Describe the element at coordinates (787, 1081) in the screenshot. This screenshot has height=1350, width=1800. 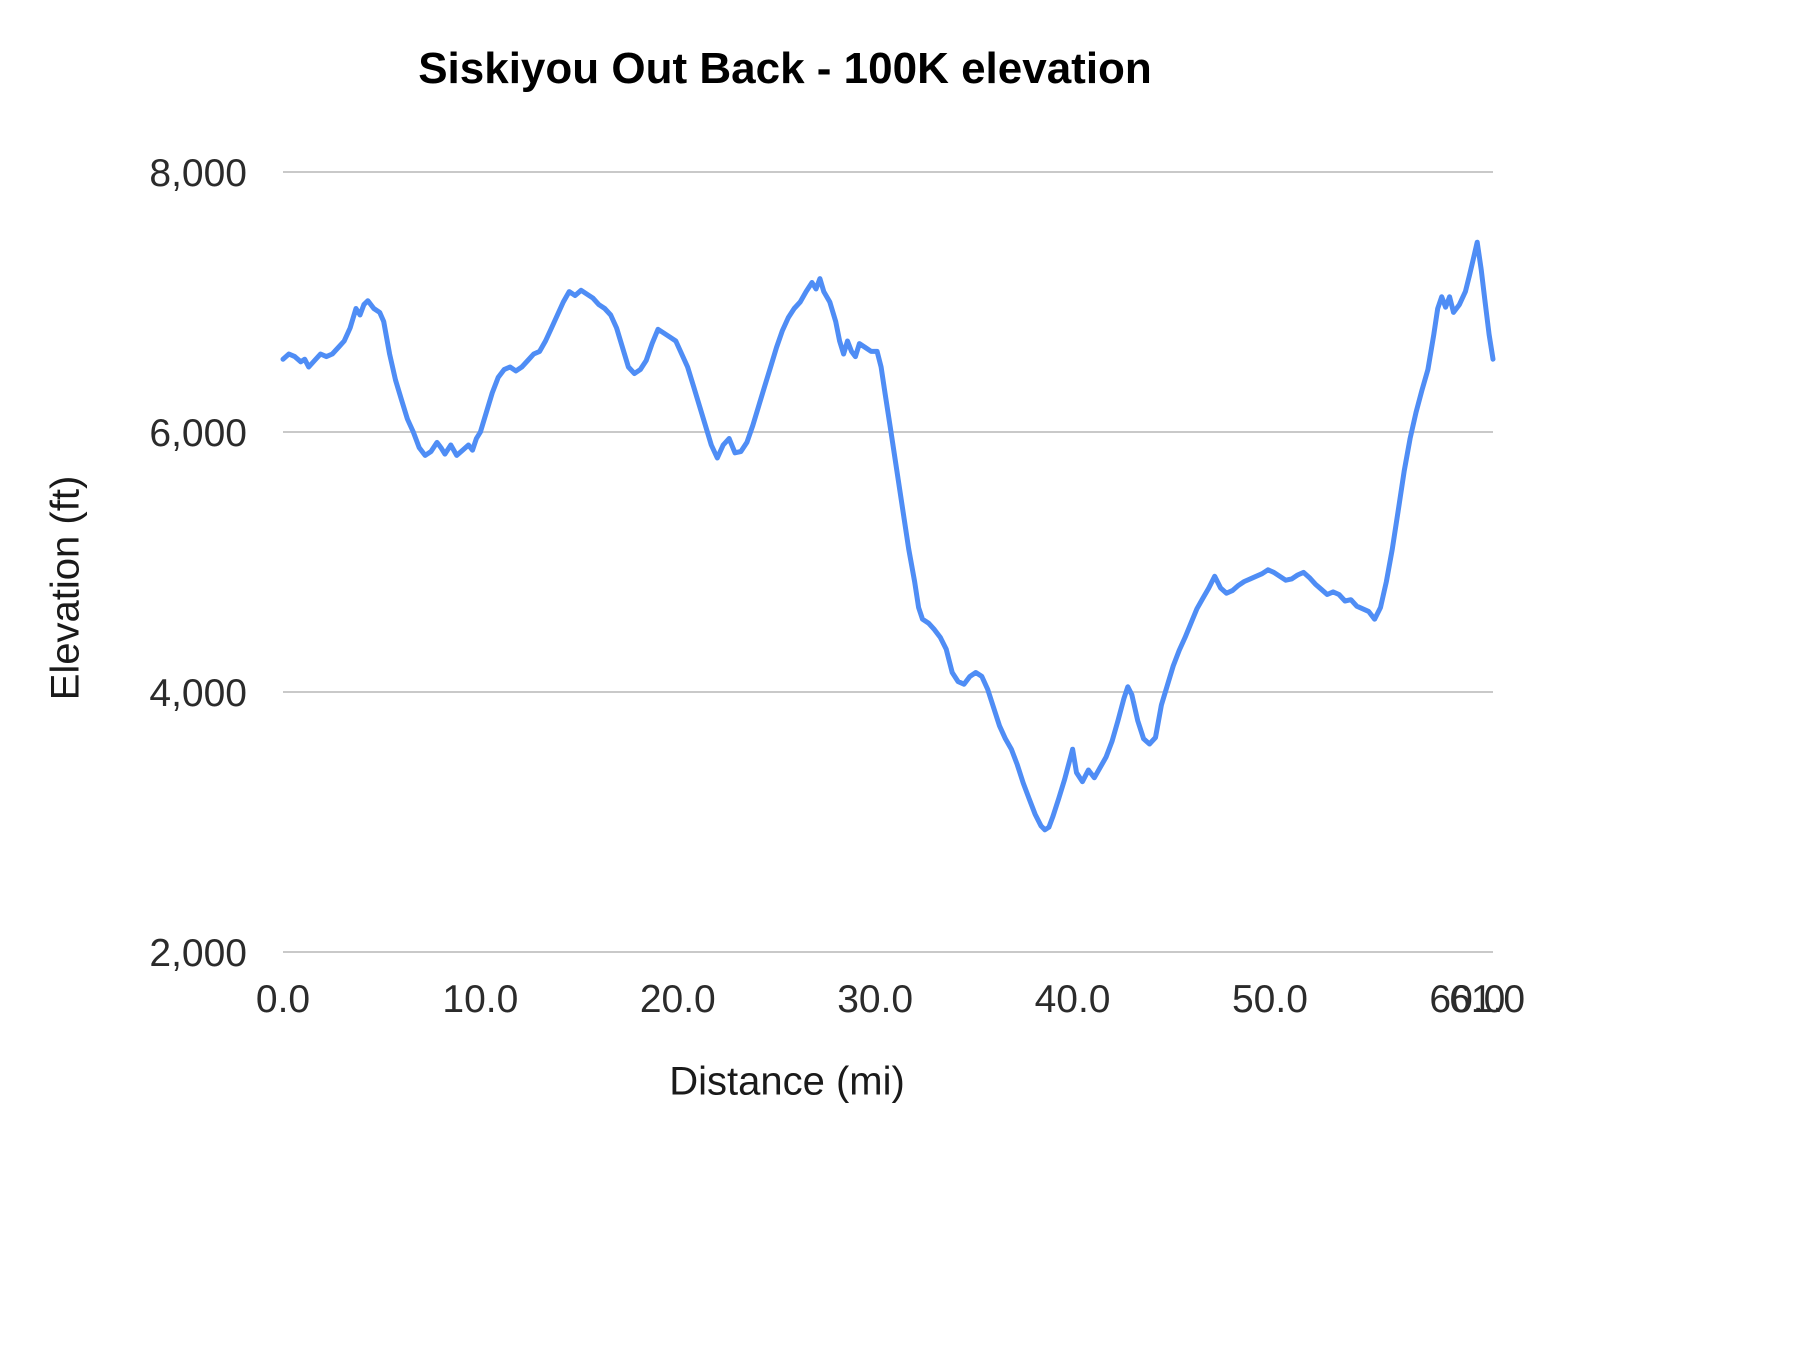
I see `x-axis-title: Distance (mi)` at that location.